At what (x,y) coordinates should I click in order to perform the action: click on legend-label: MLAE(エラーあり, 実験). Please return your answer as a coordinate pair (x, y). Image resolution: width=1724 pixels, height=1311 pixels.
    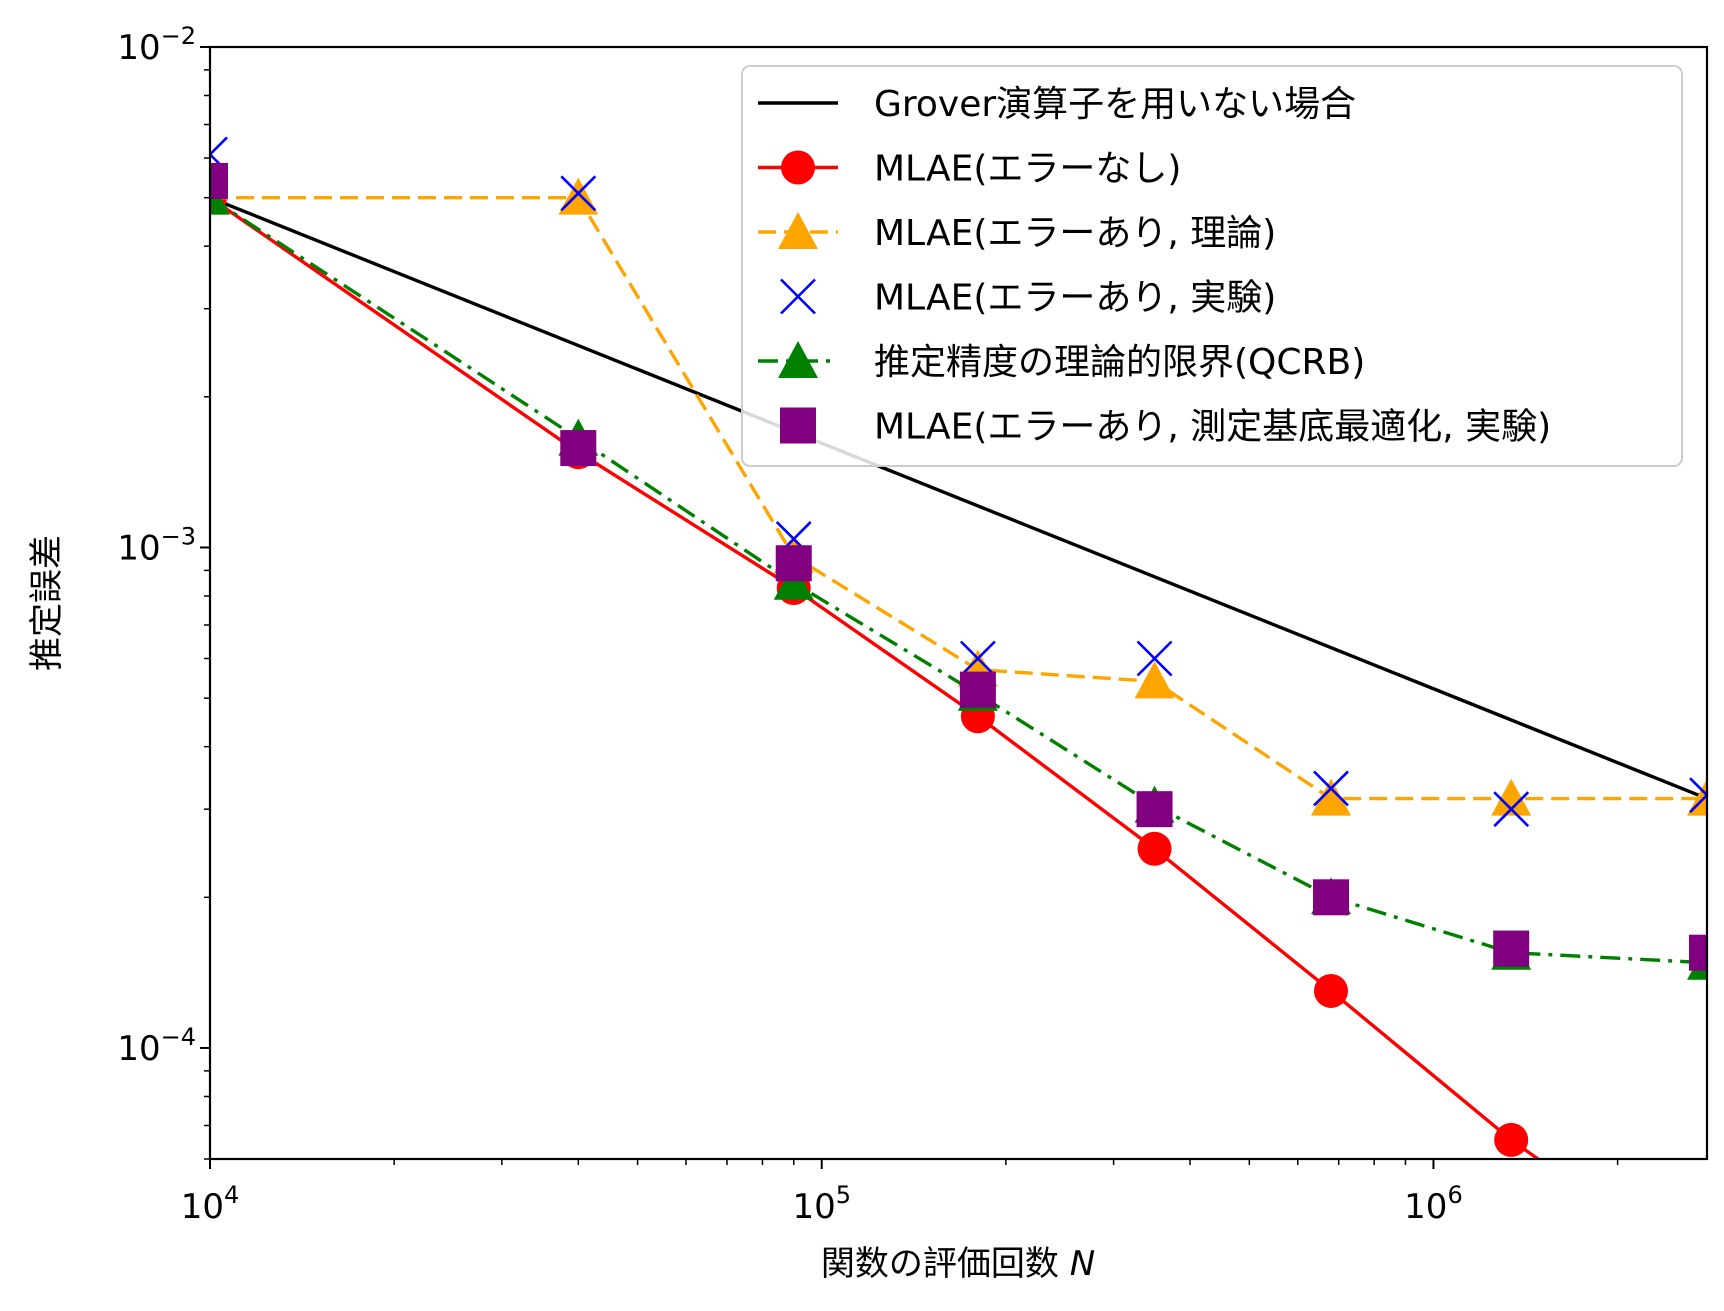
    Looking at the image, I should click on (1075, 298).